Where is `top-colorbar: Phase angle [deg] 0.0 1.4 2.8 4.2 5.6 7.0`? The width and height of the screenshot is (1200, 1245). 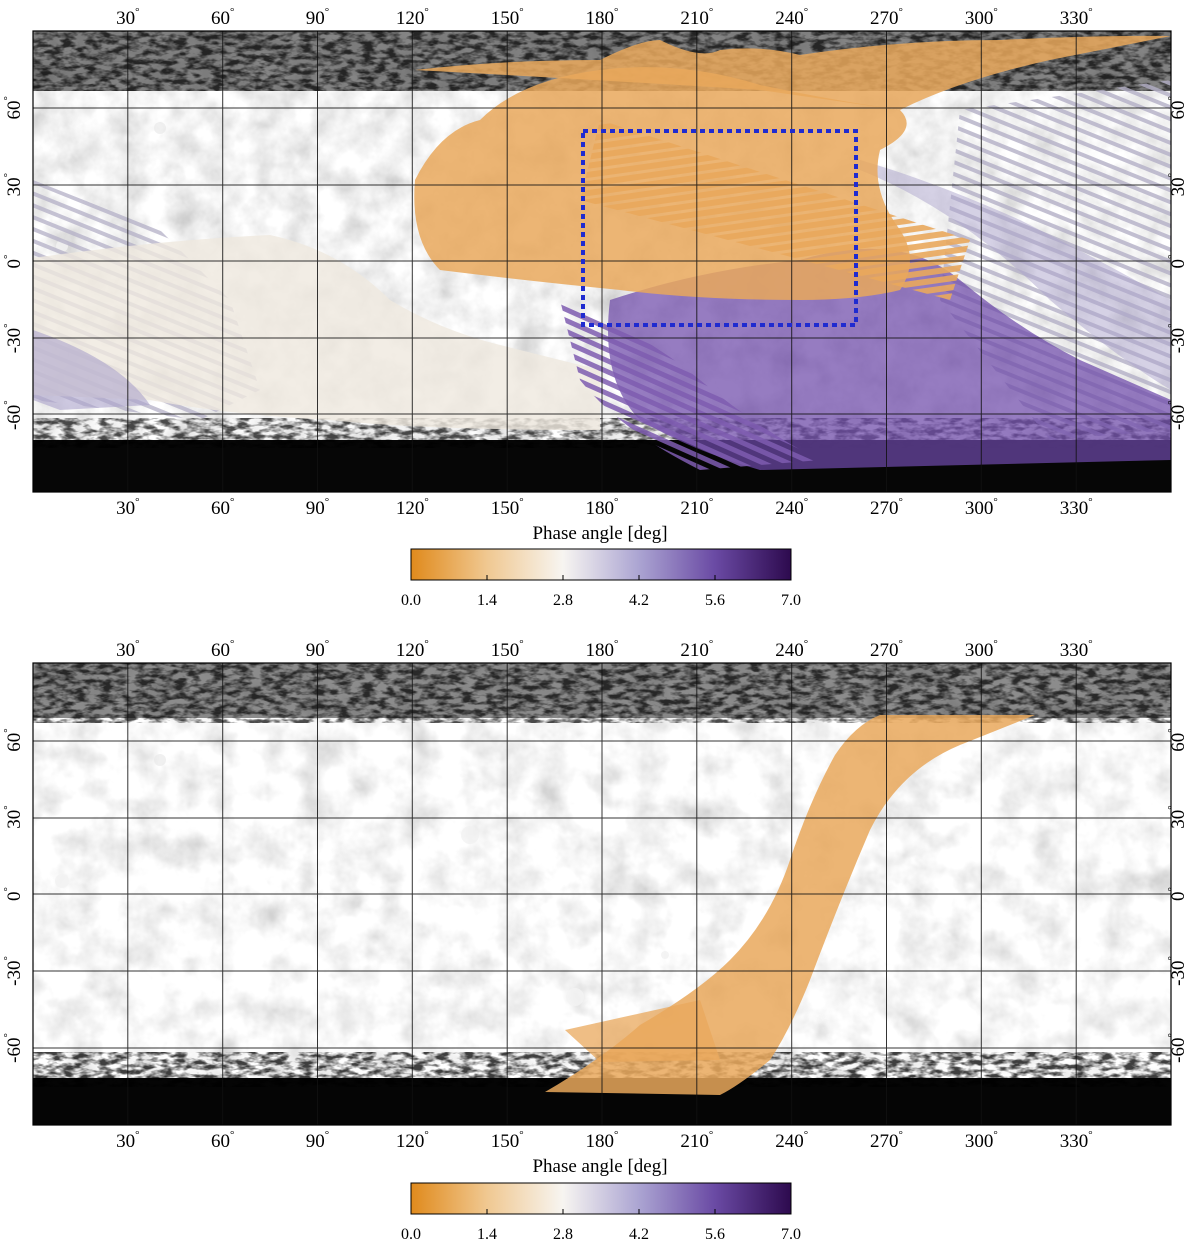
top-colorbar: Phase angle [deg] 0.0 1.4 2.8 4.2 5.6 7.0 is located at coordinates (601, 566).